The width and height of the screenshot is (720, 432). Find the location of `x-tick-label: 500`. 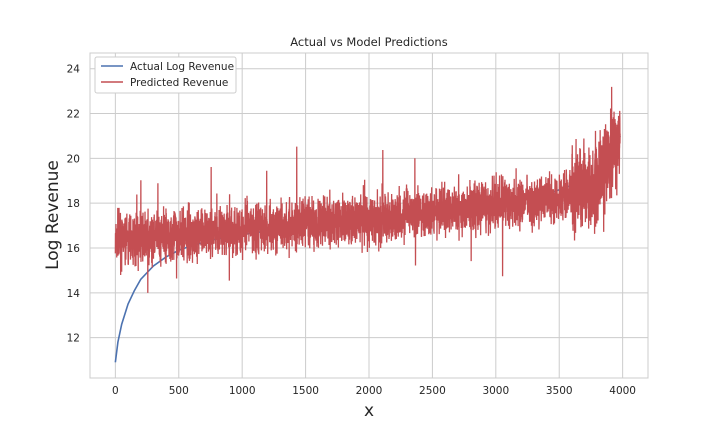

x-tick-label: 500 is located at coordinates (179, 391).